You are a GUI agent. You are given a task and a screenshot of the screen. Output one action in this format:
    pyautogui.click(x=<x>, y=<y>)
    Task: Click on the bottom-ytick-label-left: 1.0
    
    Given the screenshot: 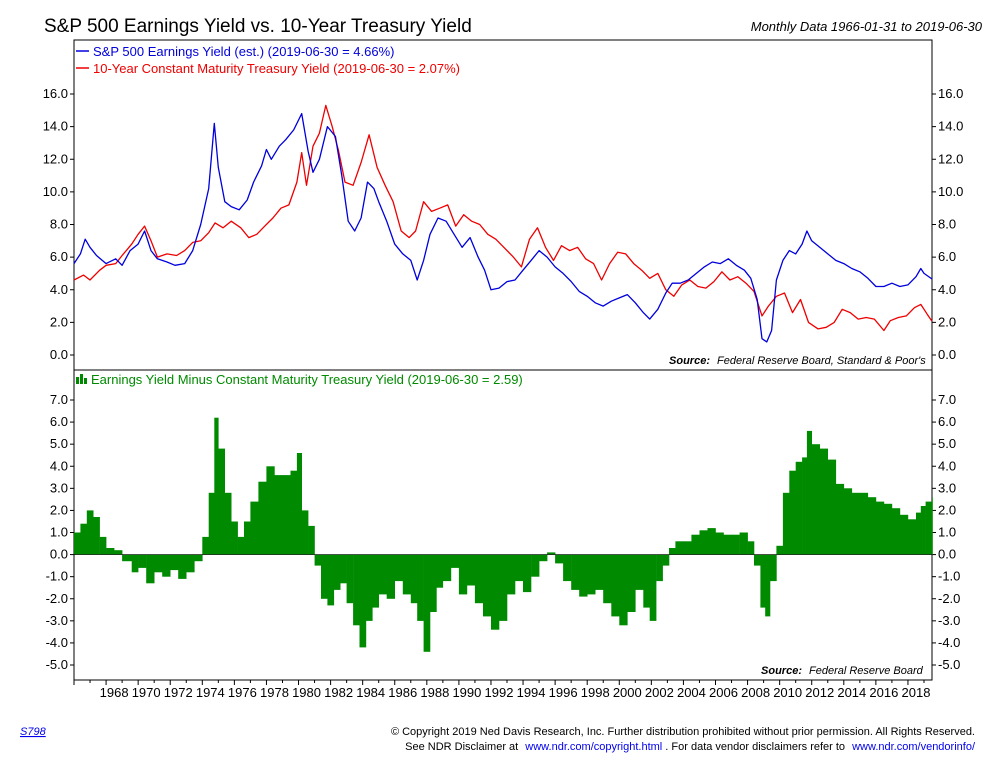 What is the action you would take?
    pyautogui.click(x=59, y=532)
    